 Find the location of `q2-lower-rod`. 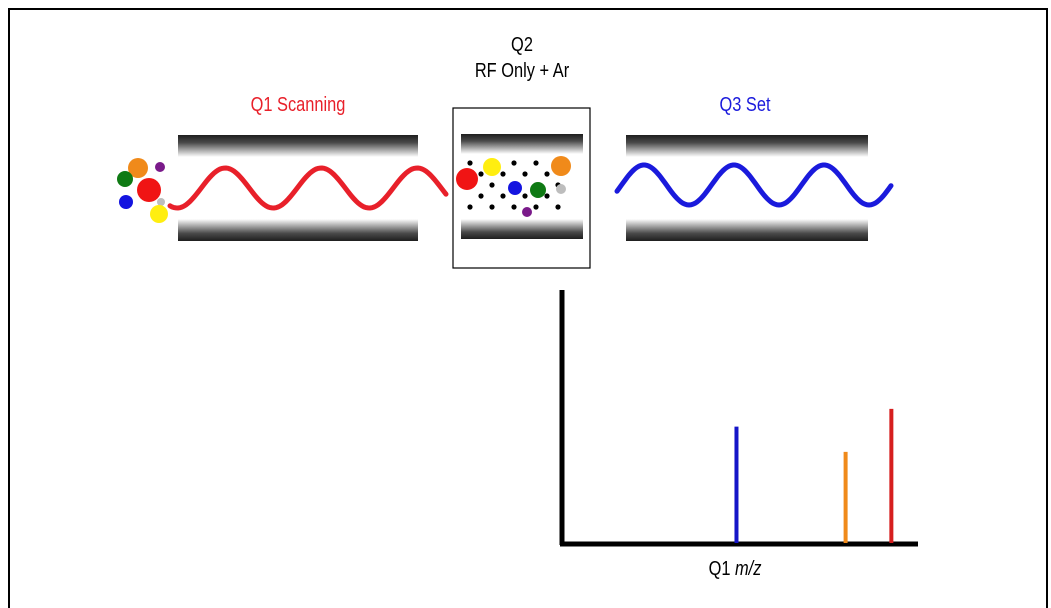

q2-lower-rod is located at coordinates (522, 229).